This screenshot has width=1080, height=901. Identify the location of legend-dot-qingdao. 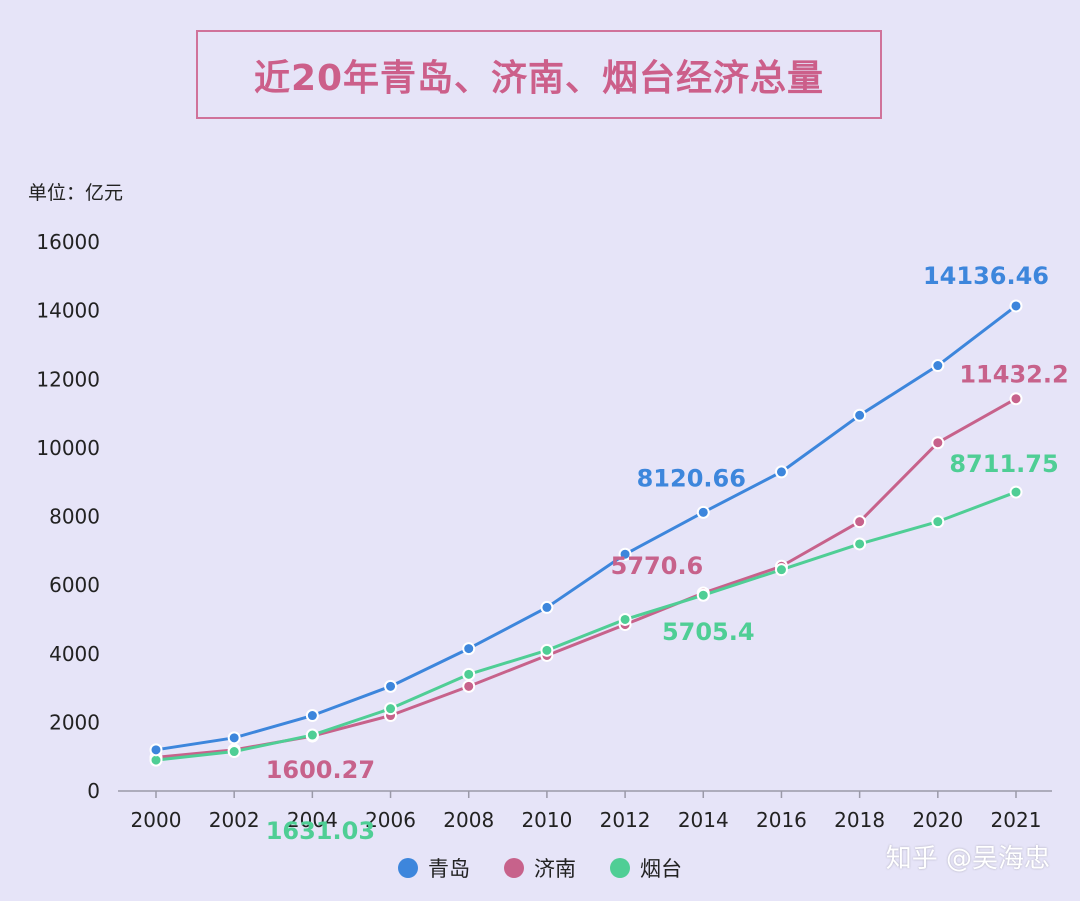
(408, 868).